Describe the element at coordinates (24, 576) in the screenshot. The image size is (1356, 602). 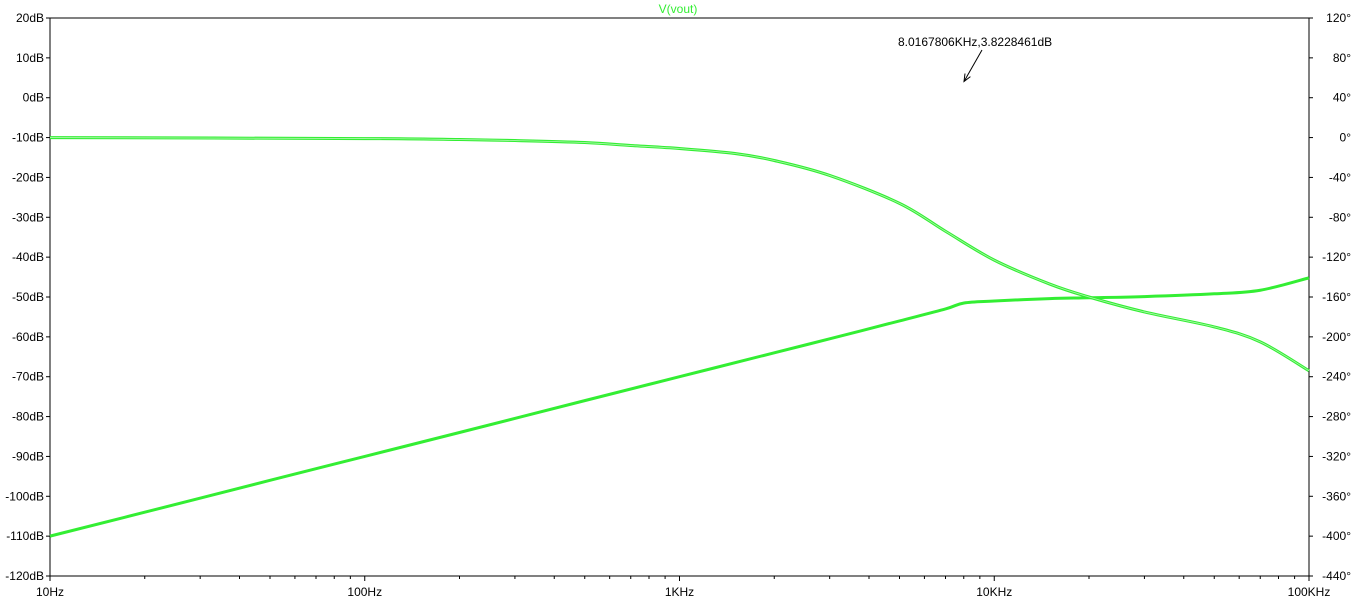
I see `left-tick-label: -120dB` at that location.